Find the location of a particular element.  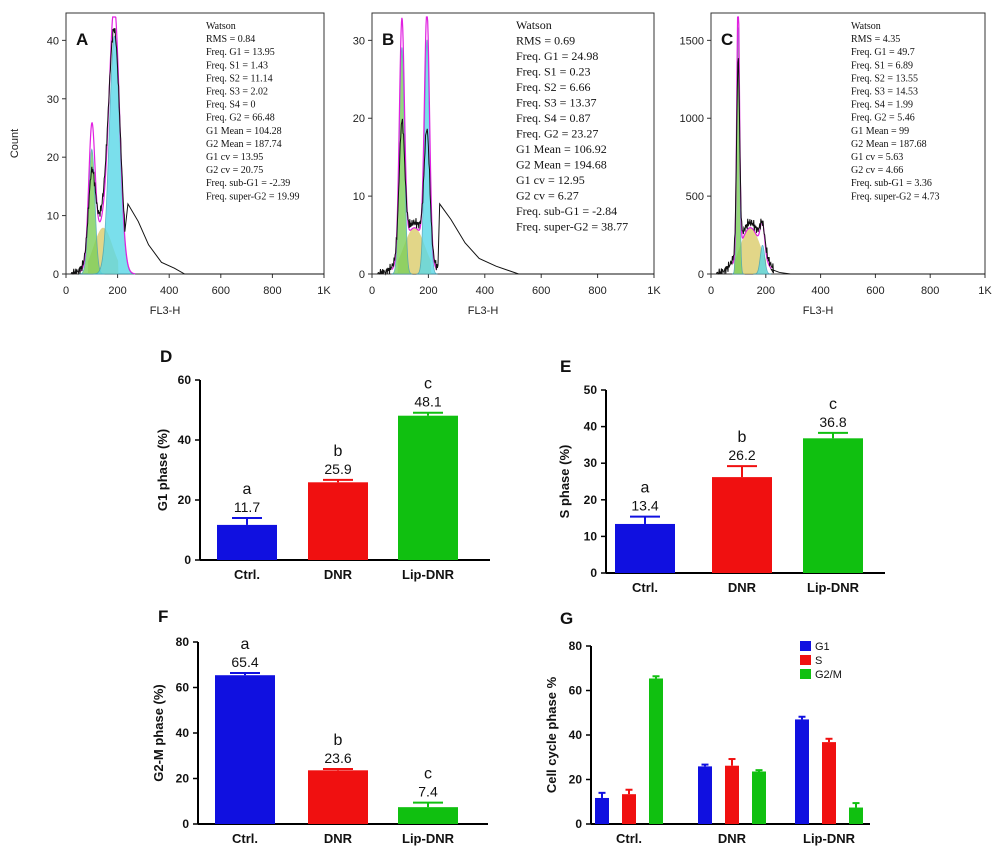

x-tick-label: 0 is located at coordinates (372, 291).